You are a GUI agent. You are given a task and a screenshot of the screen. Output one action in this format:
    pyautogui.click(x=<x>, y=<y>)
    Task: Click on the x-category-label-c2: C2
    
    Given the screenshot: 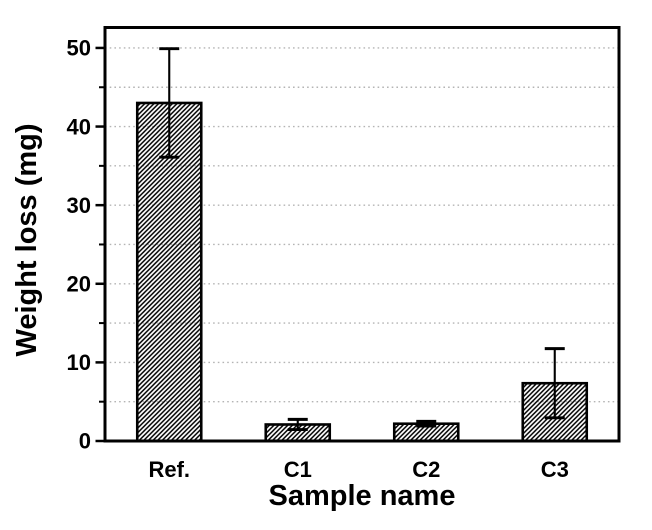 What is the action you would take?
    pyautogui.click(x=426, y=469)
    